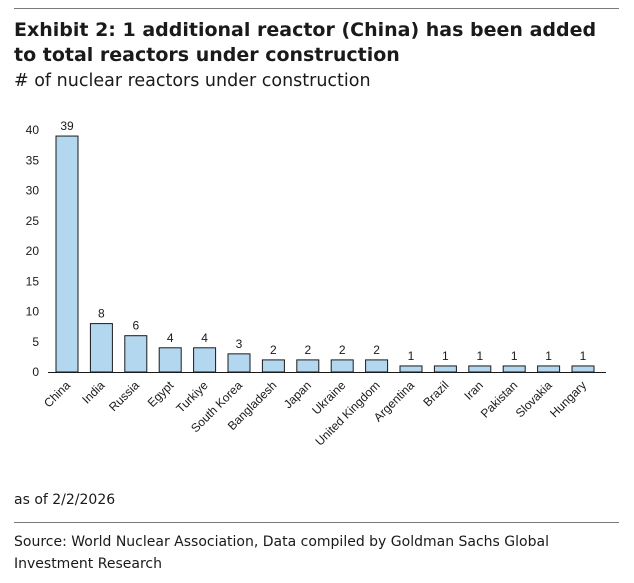 The height and width of the screenshot is (583, 634). What do you see at coordinates (33, 130) in the screenshot?
I see `y-tick-label: 40` at bounding box center [33, 130].